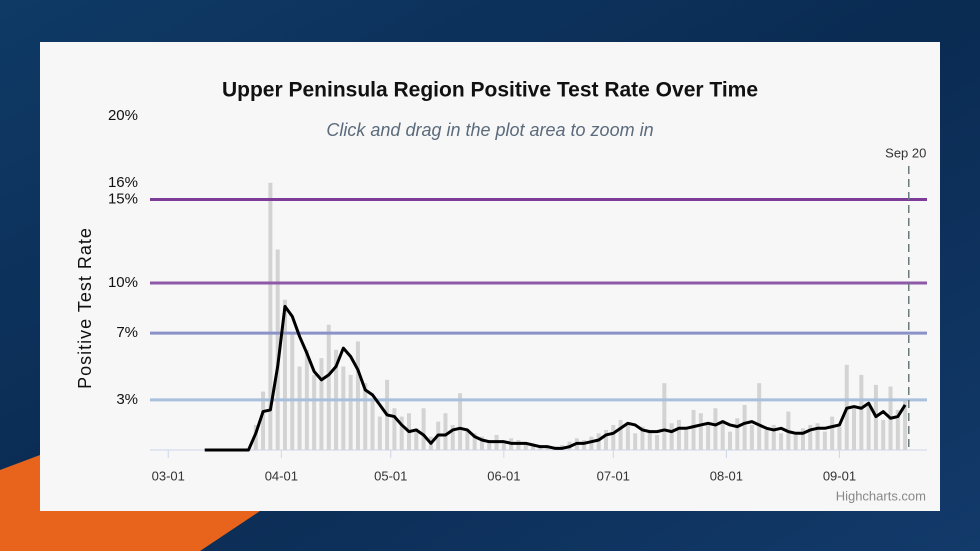 This screenshot has width=980, height=551. Describe the element at coordinates (726, 475) in the screenshot. I see `x-tick-label: 08-01` at that location.